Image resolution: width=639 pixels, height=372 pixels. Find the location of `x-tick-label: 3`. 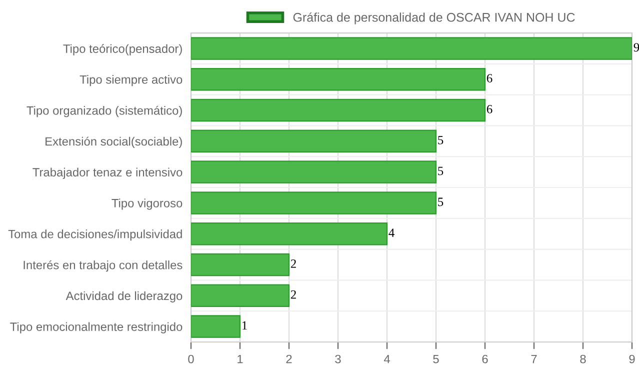

x-tick-label: 3 is located at coordinates (338, 359).